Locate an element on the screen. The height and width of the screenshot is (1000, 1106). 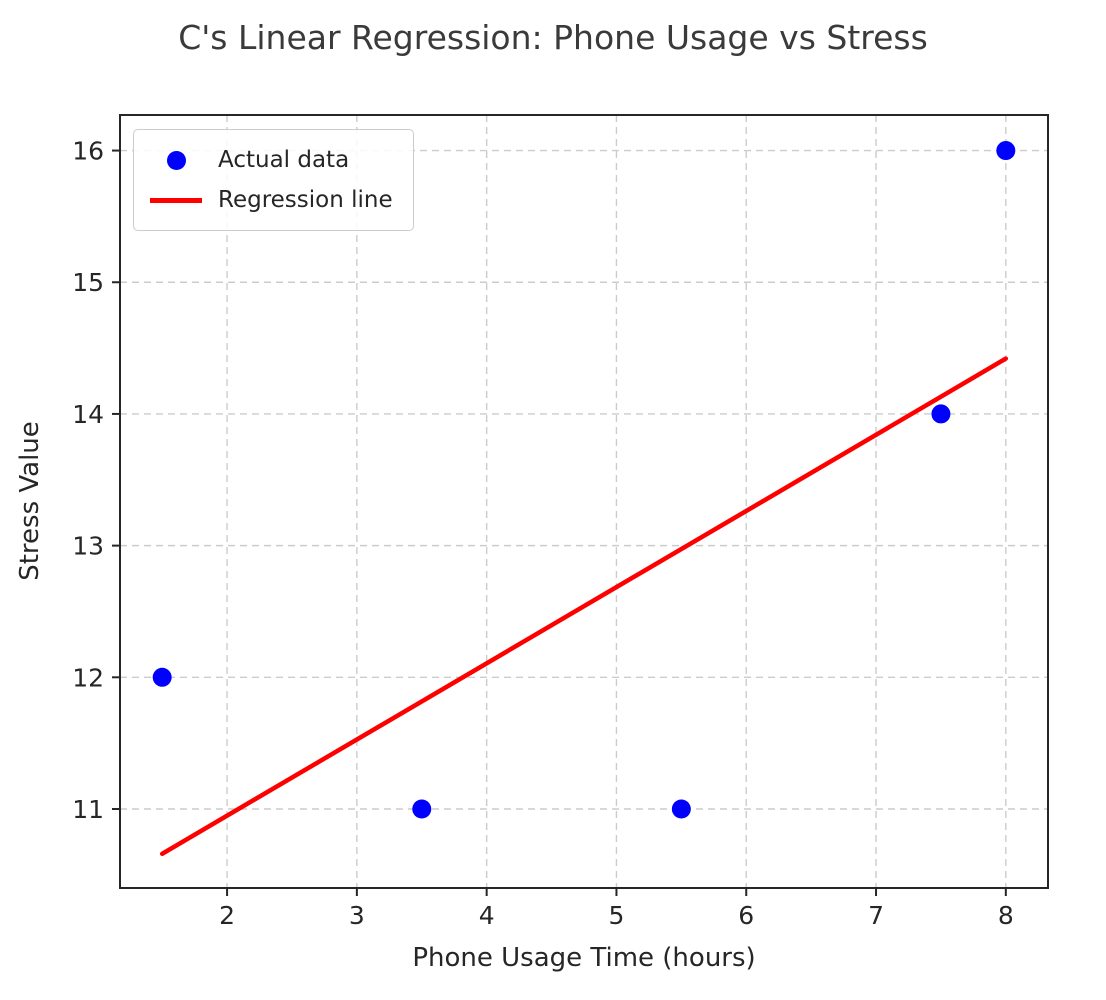
y-tick-label: 13 is located at coordinates (88, 546).